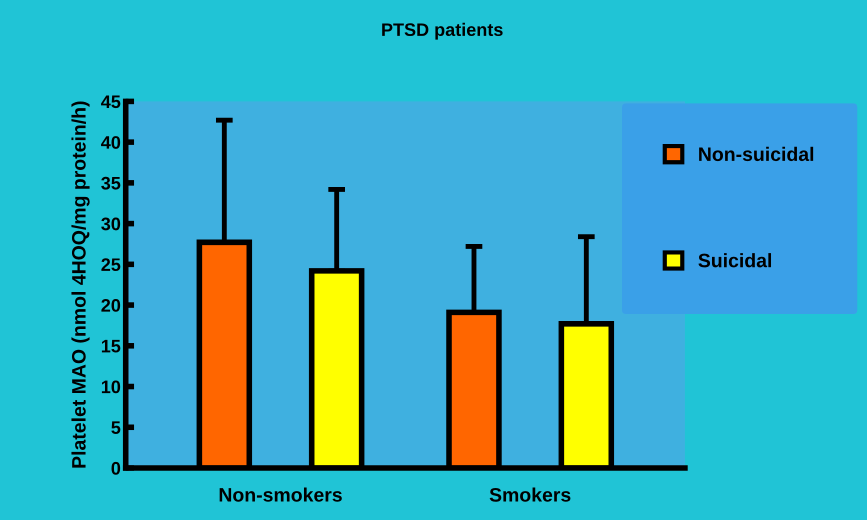  I want to click on y-tick-label: 25, so click(110, 265).